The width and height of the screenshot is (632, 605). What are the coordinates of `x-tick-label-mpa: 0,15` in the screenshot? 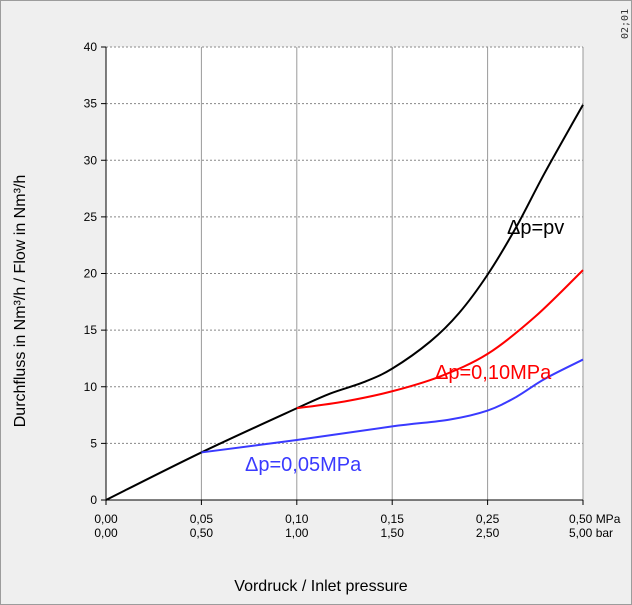 It's located at (393, 519).